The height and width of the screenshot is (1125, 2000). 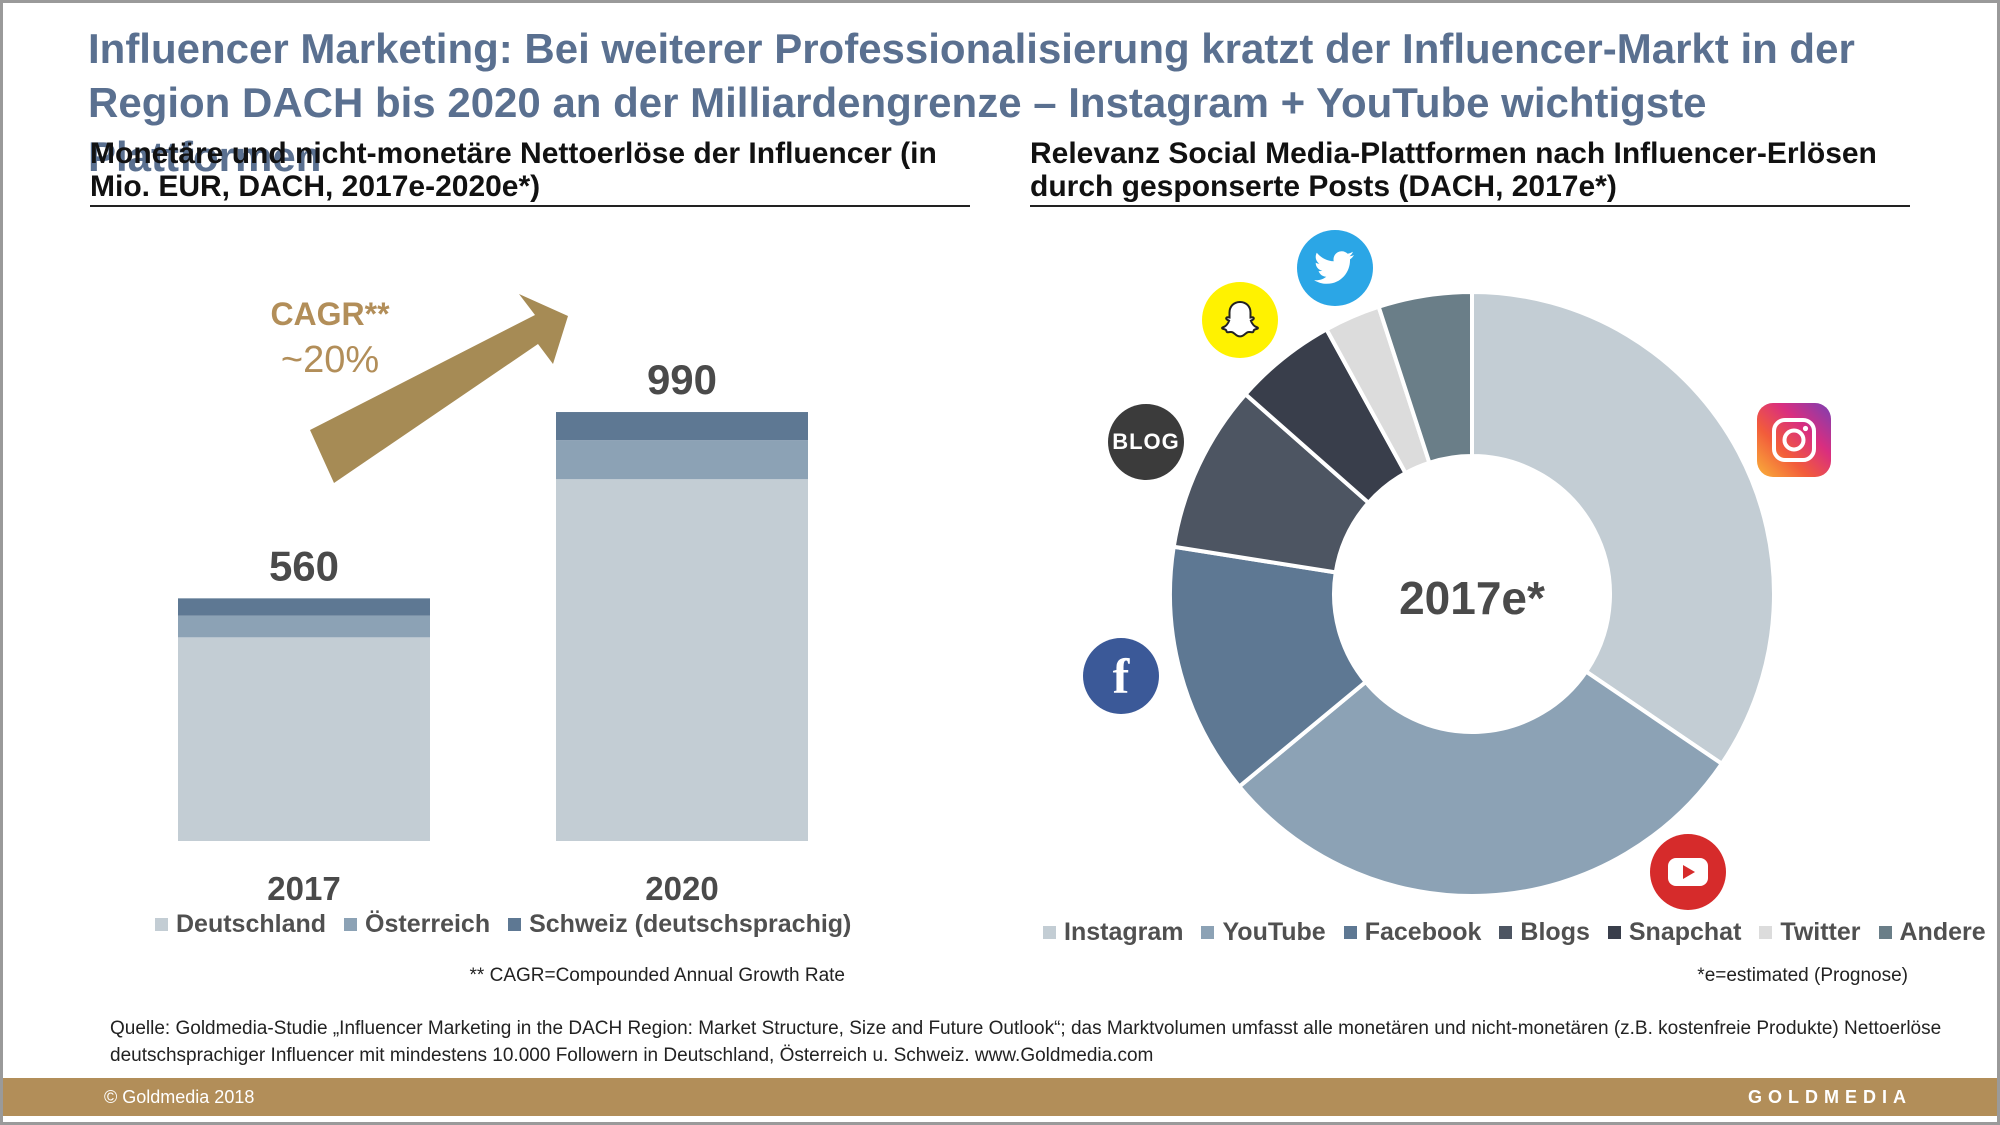 I want to click on legend-label: Deutschland, so click(x=251, y=924).